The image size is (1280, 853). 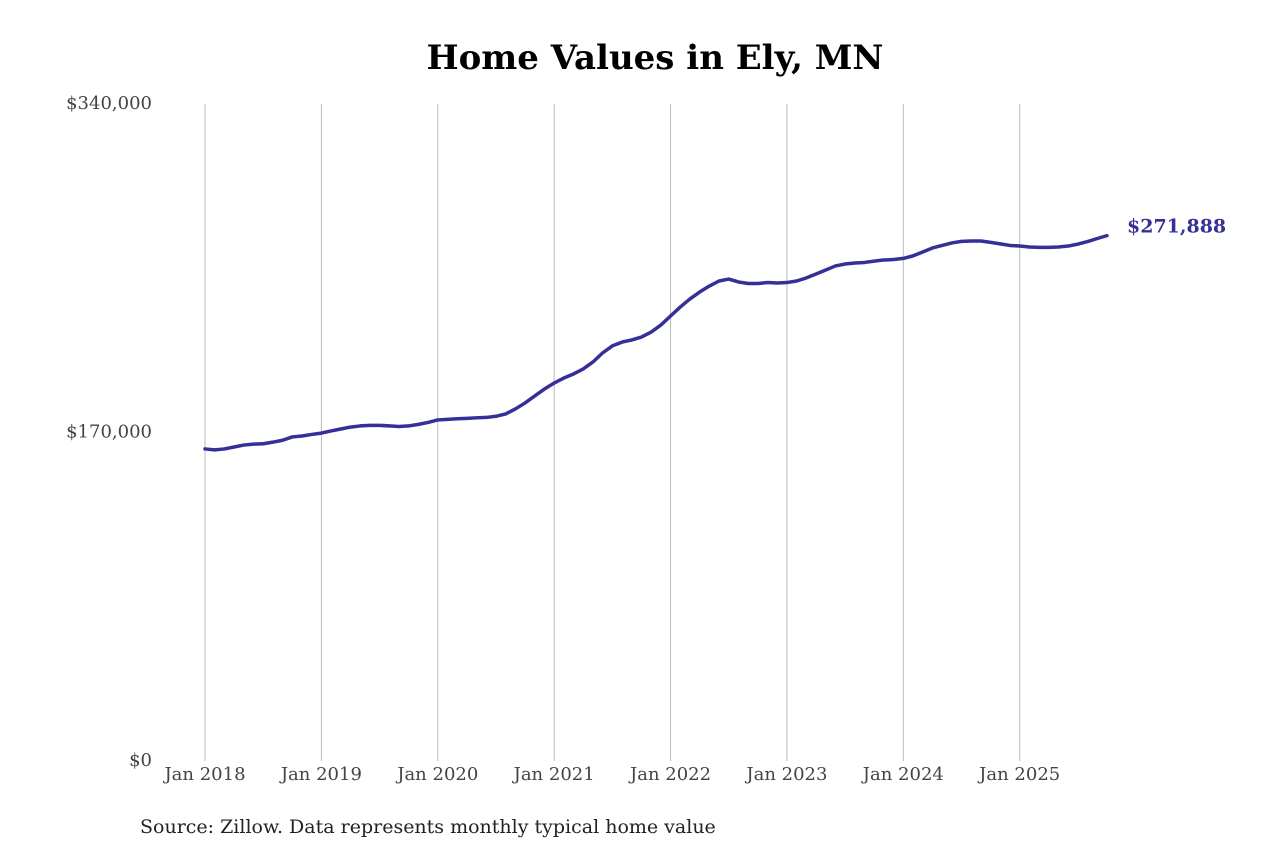 What do you see at coordinates (902, 774) in the screenshot?
I see `x-tick-label: Jan 2024` at bounding box center [902, 774].